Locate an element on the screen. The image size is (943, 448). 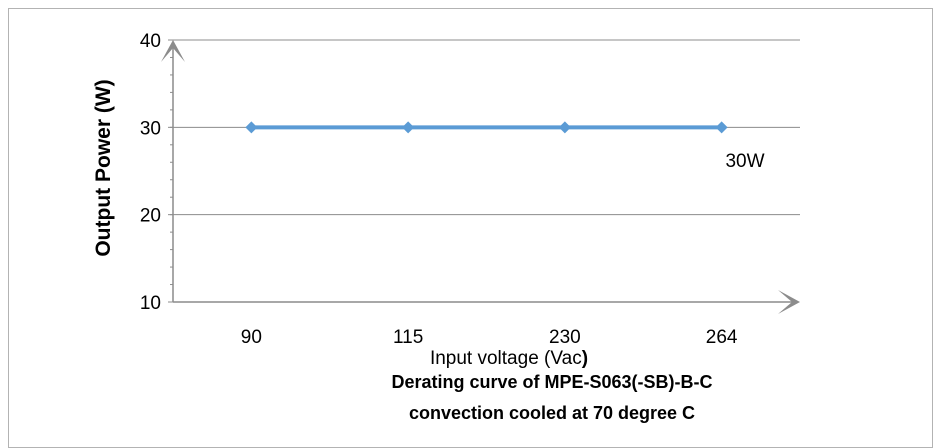
x-tick-label: 230 is located at coordinates (565, 337).